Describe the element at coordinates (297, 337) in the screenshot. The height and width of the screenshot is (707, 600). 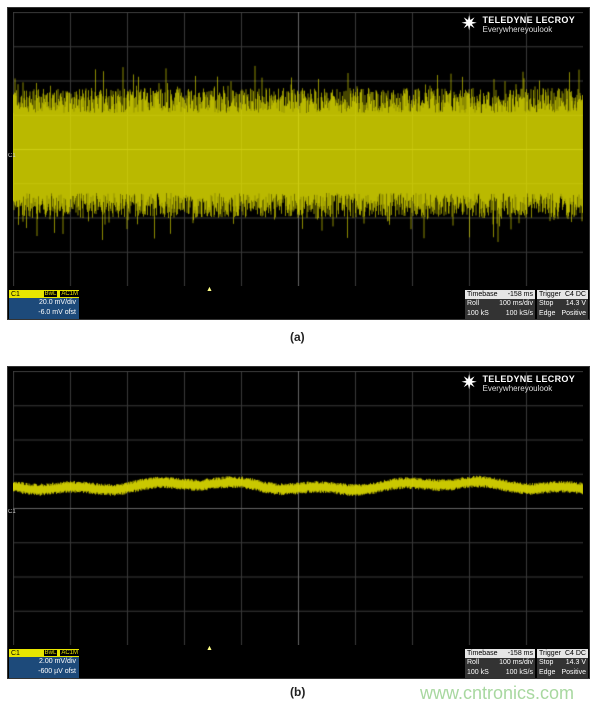
I see `figure-caption: (a)` at that location.